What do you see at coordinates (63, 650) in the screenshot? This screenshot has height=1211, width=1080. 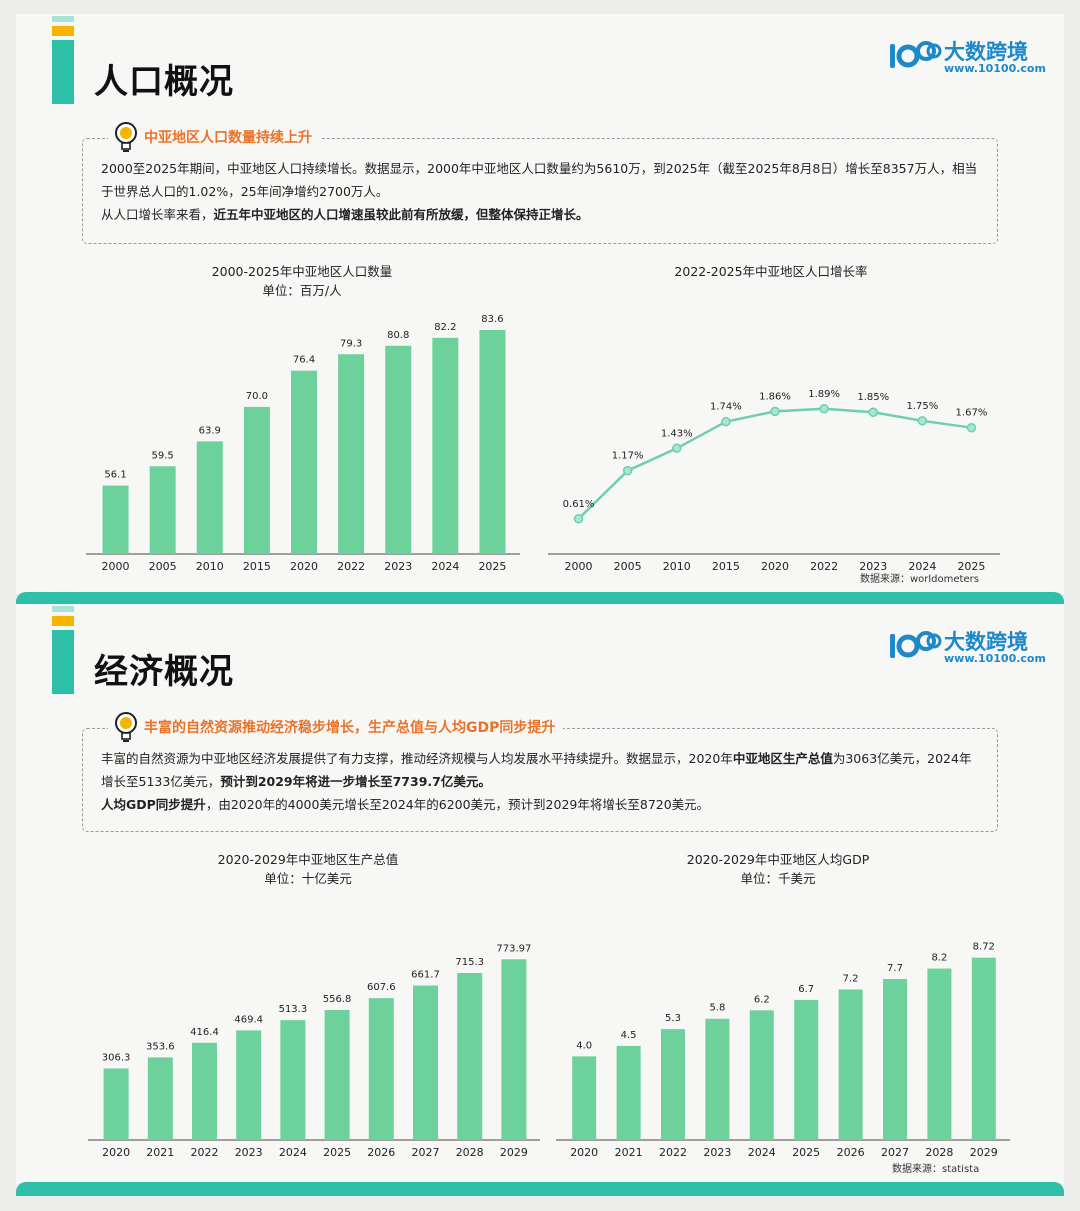 I see `section-marker` at bounding box center [63, 650].